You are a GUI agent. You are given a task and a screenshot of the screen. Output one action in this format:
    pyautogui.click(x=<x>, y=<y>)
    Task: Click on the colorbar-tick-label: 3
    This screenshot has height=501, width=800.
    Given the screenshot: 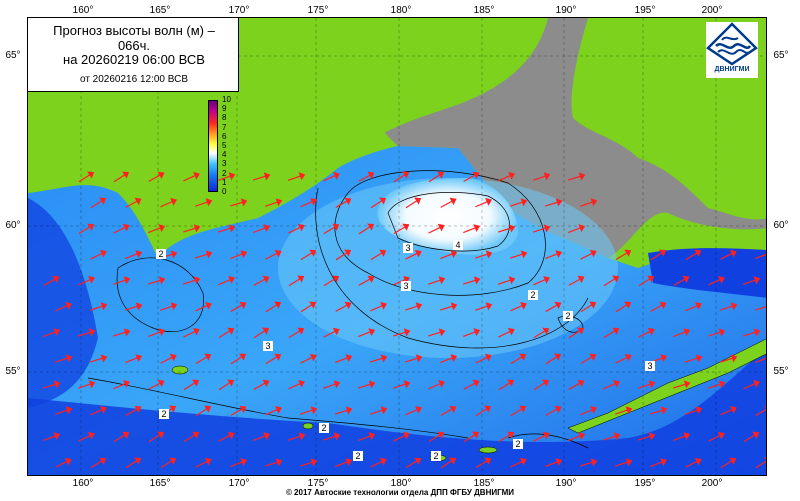 What is the action you would take?
    pyautogui.click(x=224, y=164)
    